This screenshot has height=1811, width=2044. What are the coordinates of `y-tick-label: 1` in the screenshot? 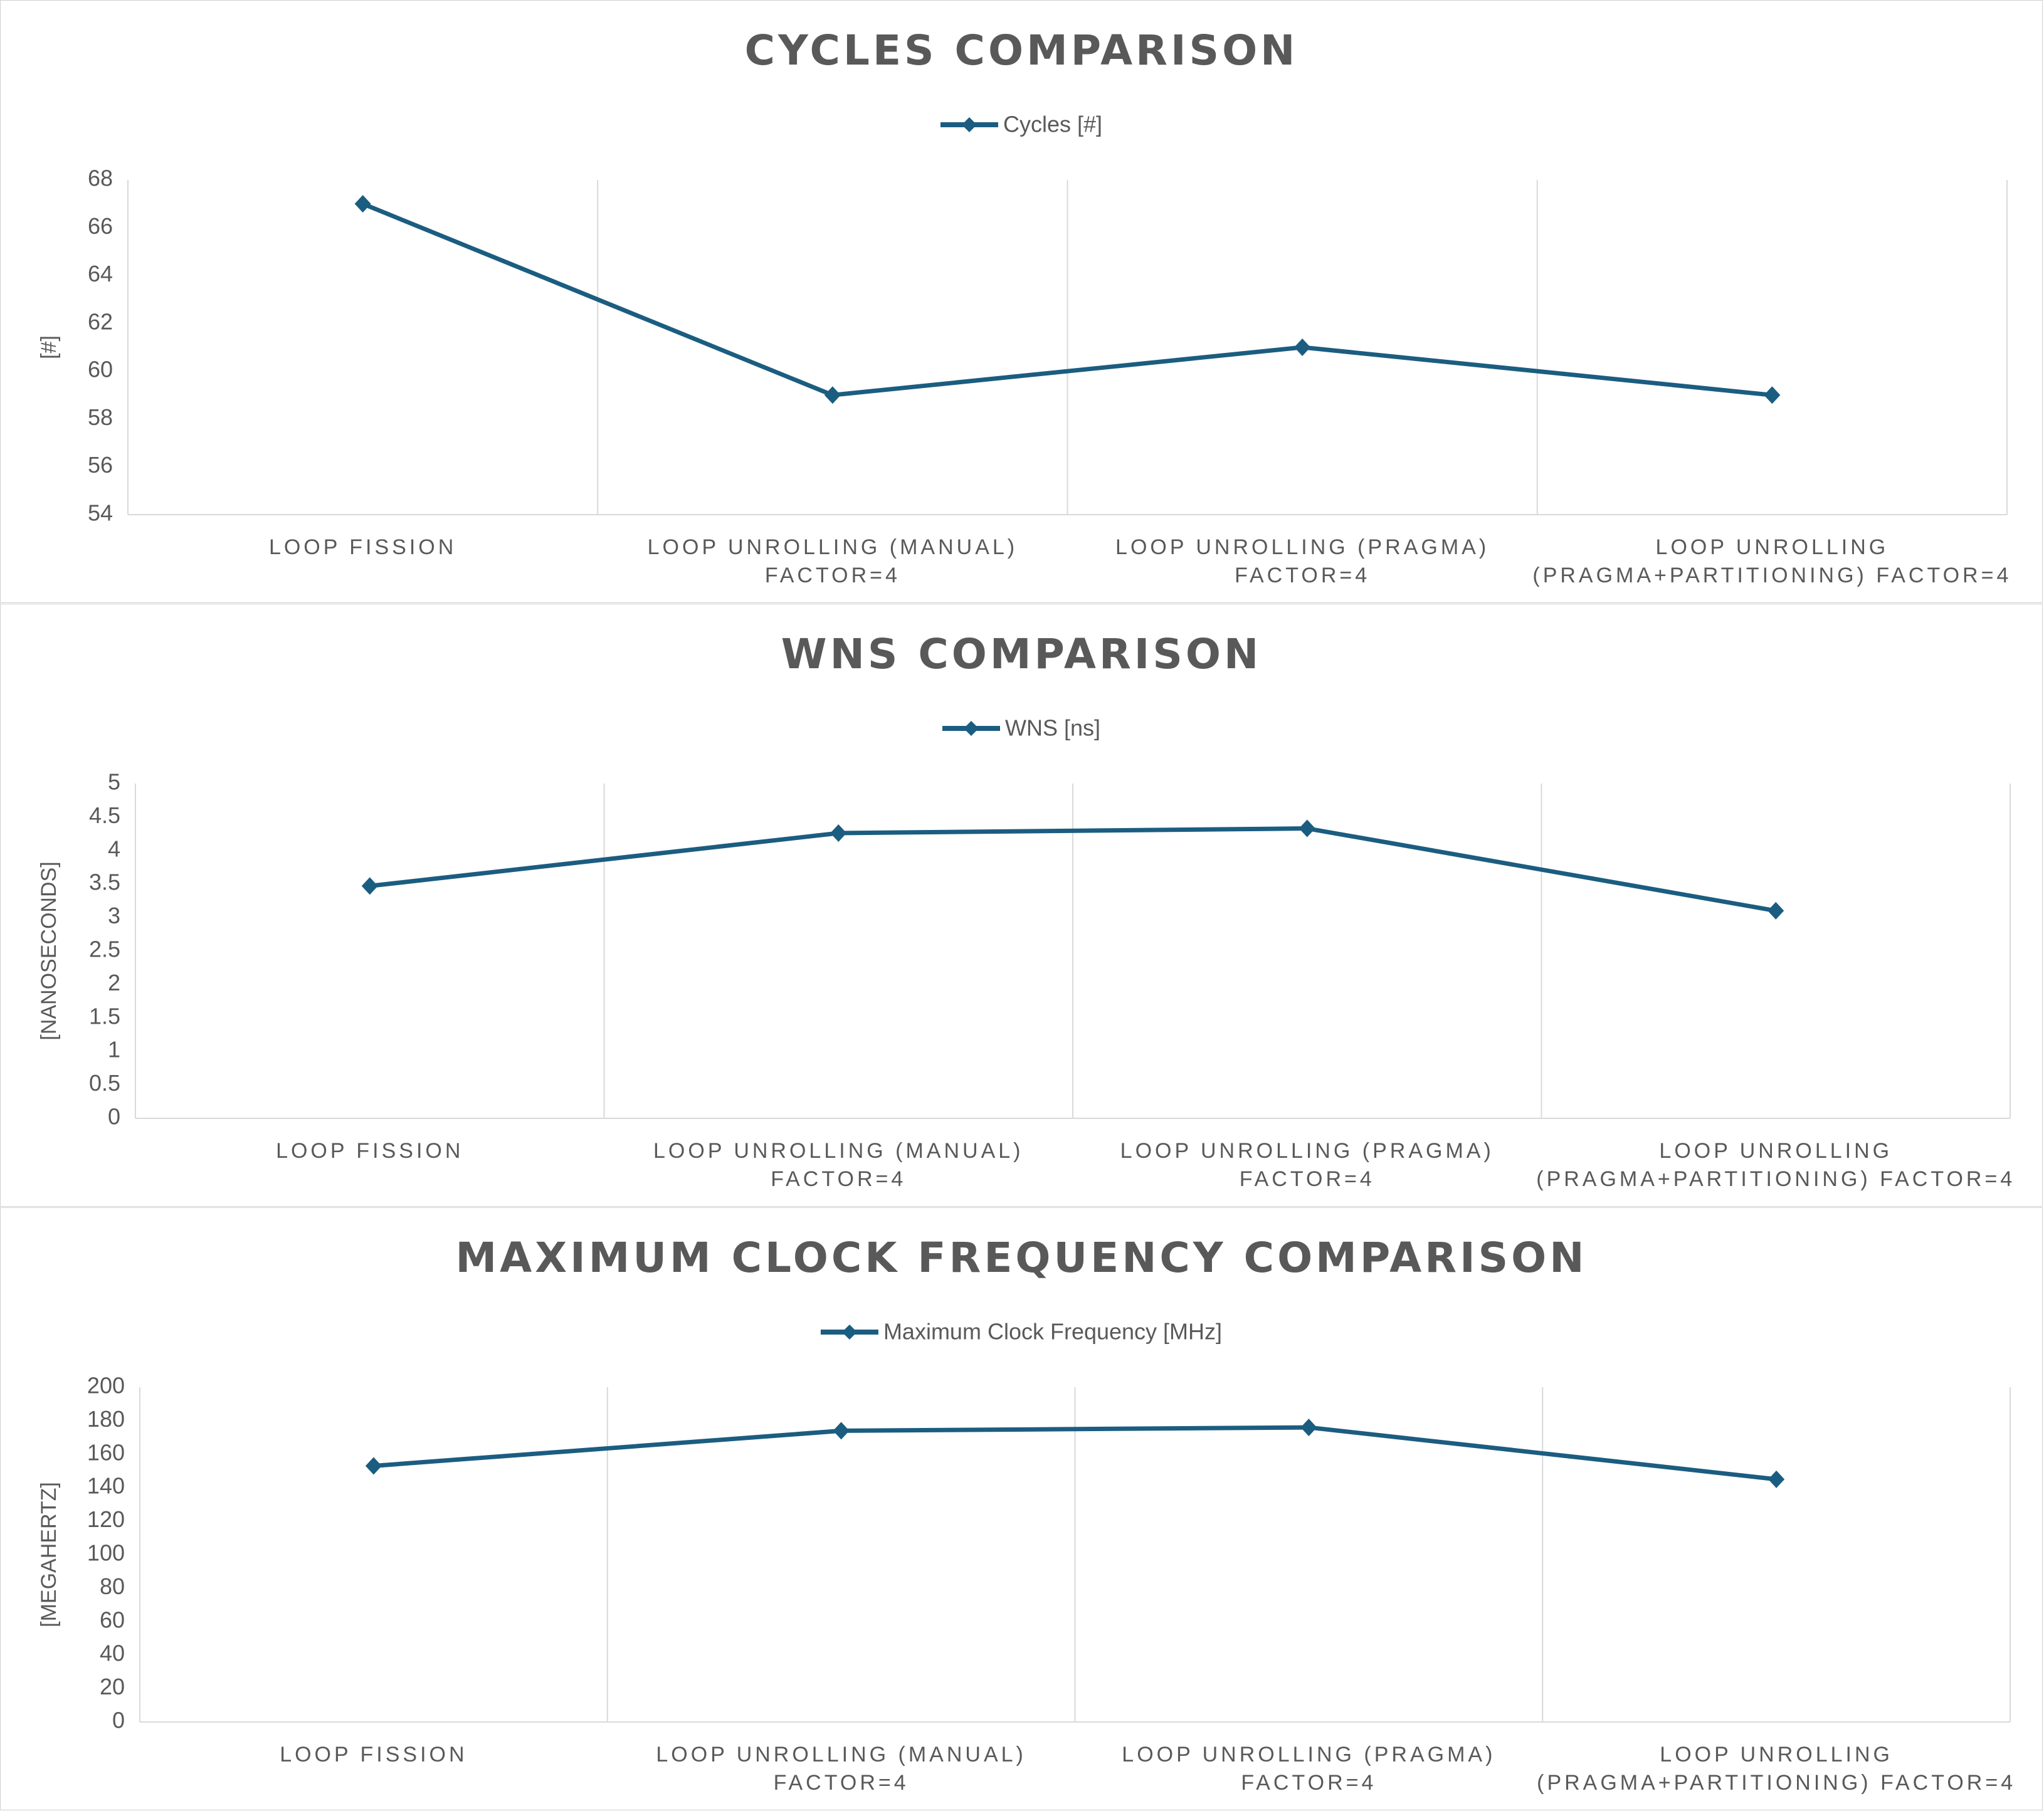 It's located at (114, 1050).